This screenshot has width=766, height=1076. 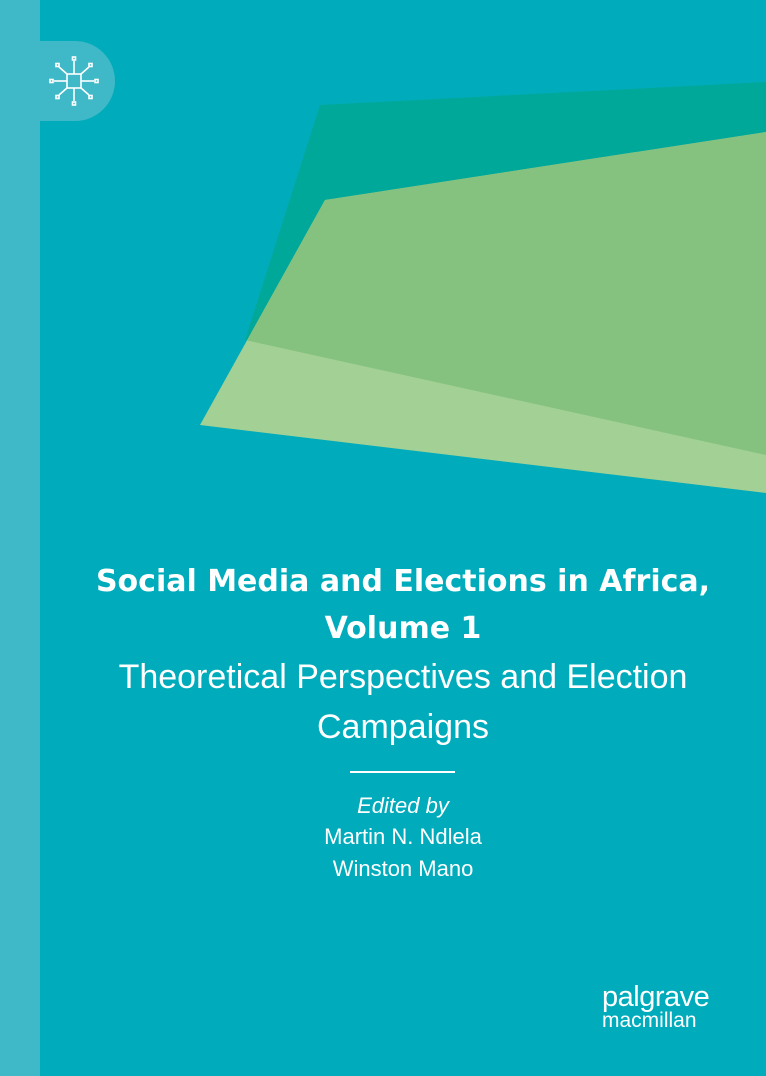 What do you see at coordinates (649, 1020) in the screenshot?
I see `publisher-line-2: macmillan` at bounding box center [649, 1020].